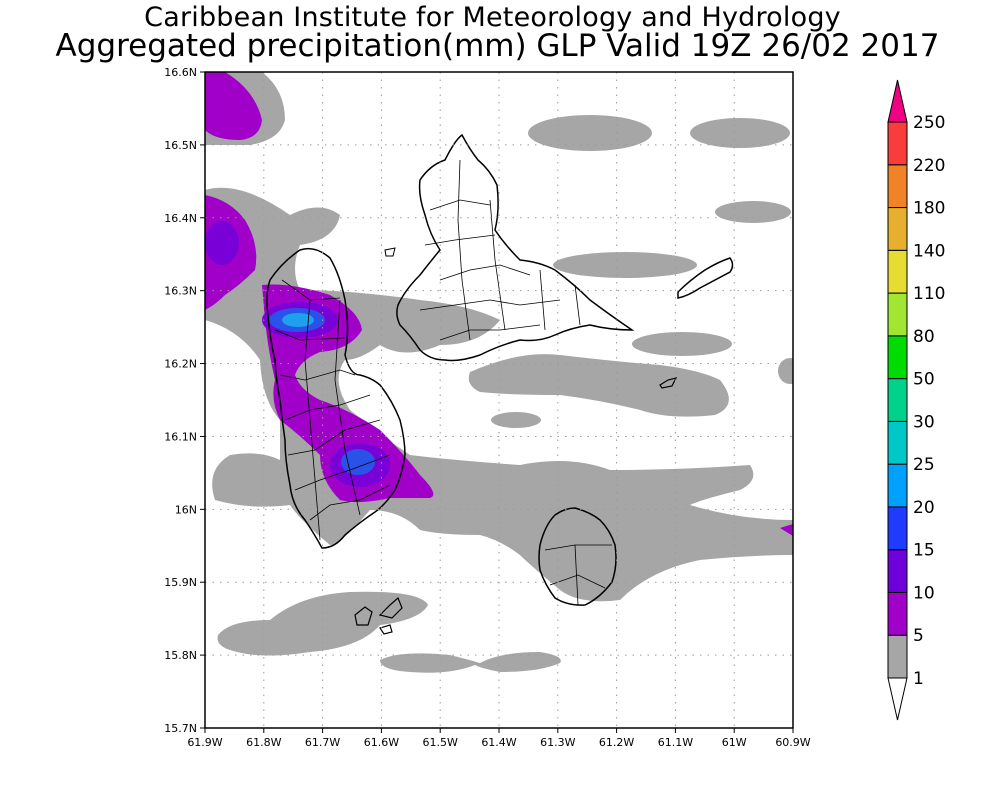 The image size is (1000, 800). Describe the element at coordinates (180, 582) in the screenshot. I see `lat-tick-label: 15.9N` at that location.